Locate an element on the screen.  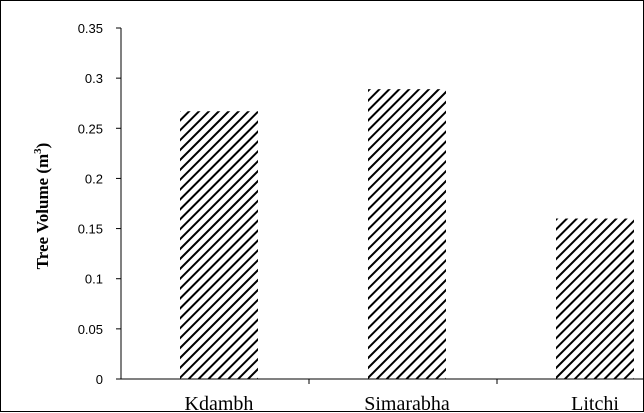
y-tick-label: 0.25 is located at coordinates (90, 128).